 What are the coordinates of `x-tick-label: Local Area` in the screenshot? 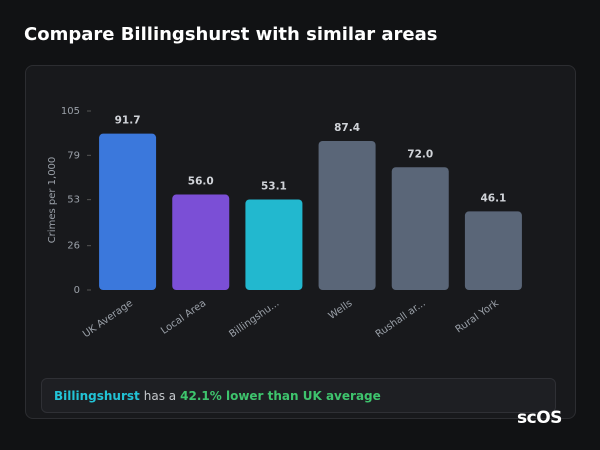 It's located at (183, 317).